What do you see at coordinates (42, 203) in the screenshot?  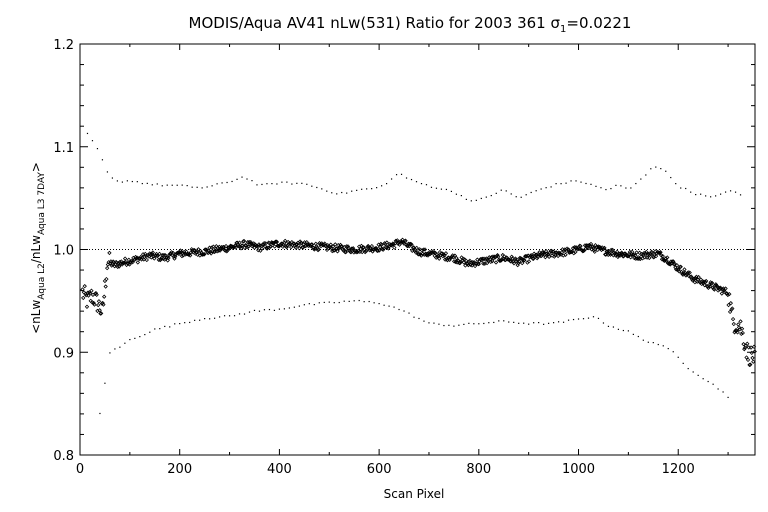 I see `ylabel-sub-l3: Aqua L3 7DAY` at bounding box center [42, 203].